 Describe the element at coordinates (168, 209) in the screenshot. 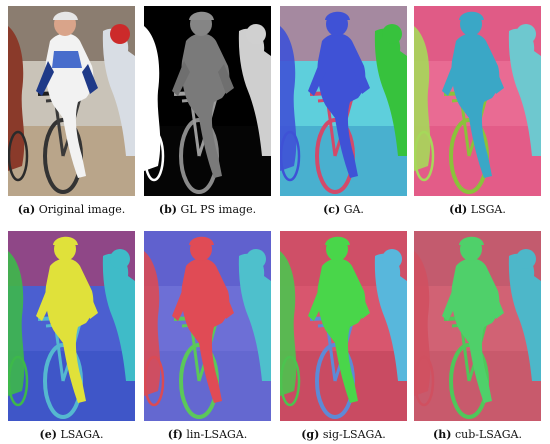

I see `panel-tag: (b)` at that location.